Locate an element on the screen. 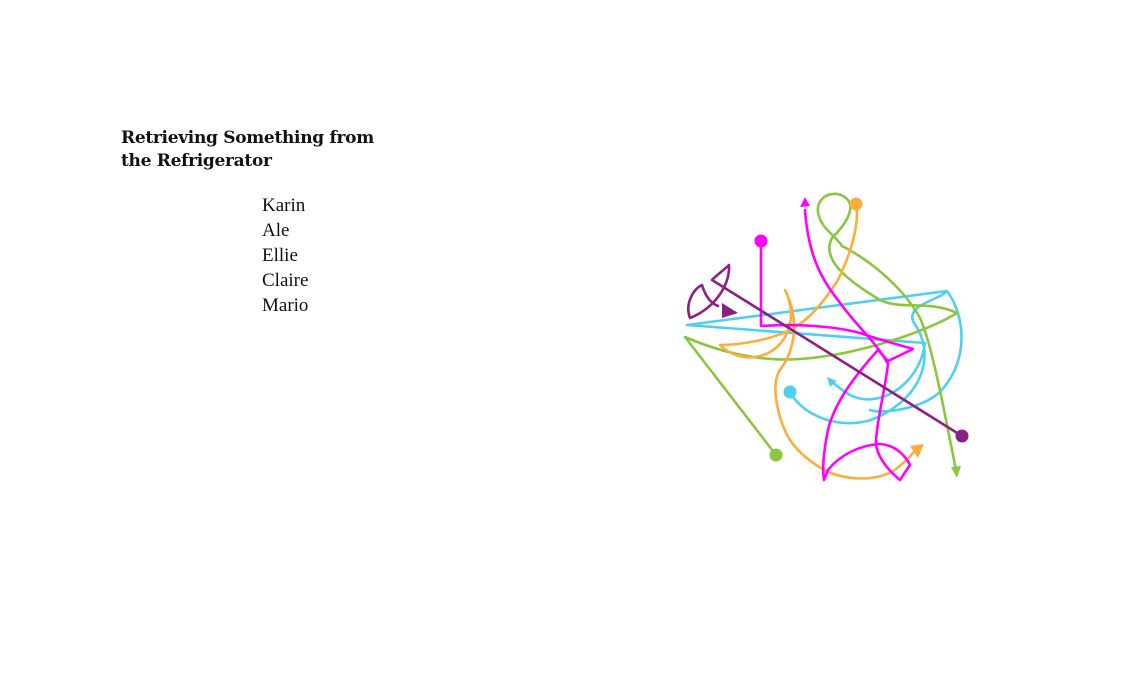 The width and height of the screenshot is (1125, 675). claire-arrowhead is located at coordinates (832, 382).